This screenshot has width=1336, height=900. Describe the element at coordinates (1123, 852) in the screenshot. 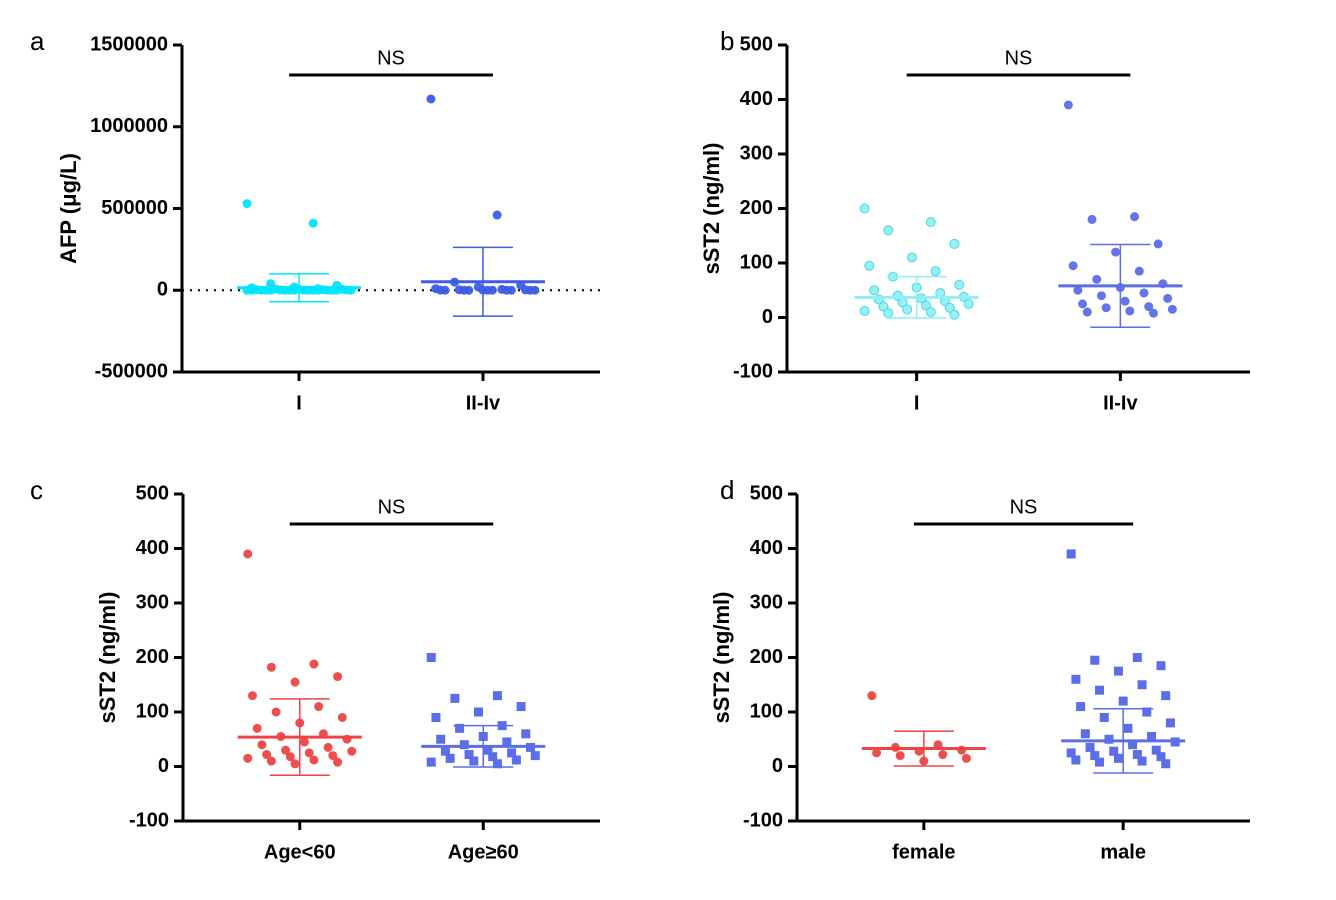

I see `x-tick-label: male` at that location.